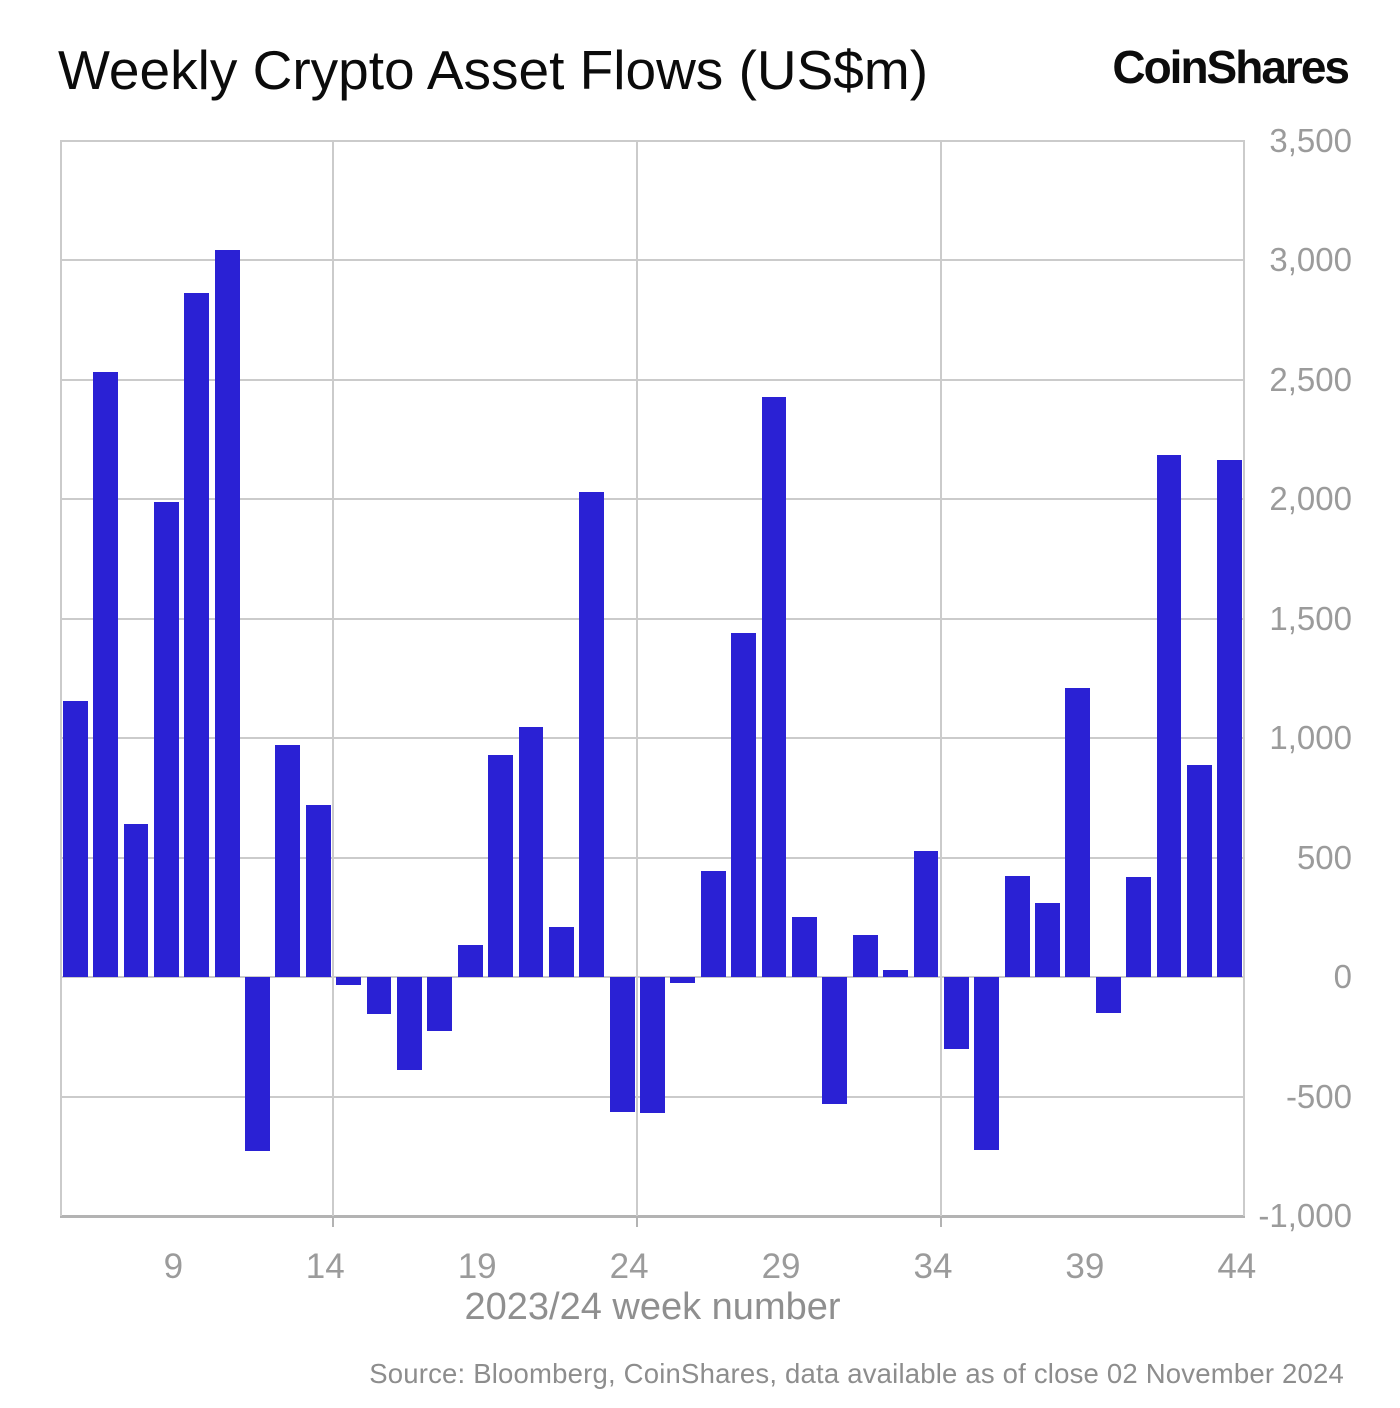 This screenshot has width=1400, height=1408. What do you see at coordinates (1342, 977) in the screenshot?
I see `y-tick-label: 0` at bounding box center [1342, 977].